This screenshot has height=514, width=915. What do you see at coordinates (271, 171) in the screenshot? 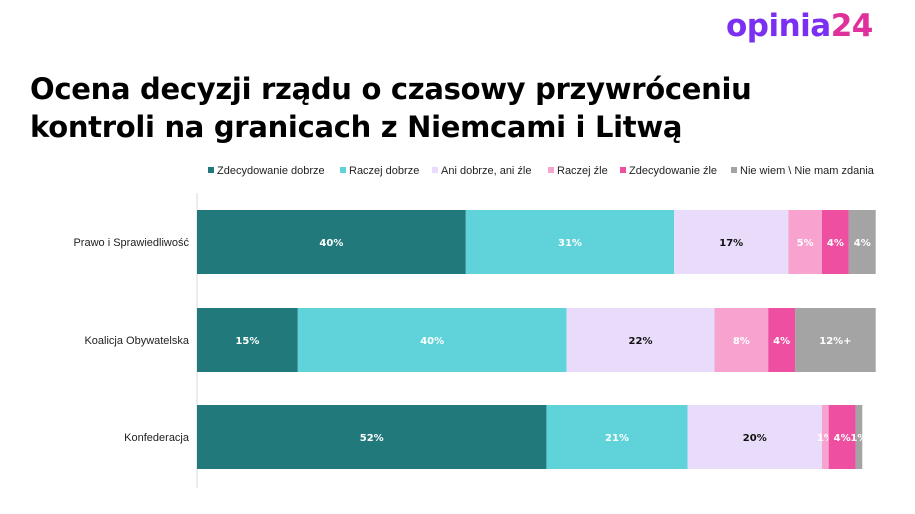
I see `legend-label-1: Zdecydowanie dobrze` at bounding box center [271, 171].